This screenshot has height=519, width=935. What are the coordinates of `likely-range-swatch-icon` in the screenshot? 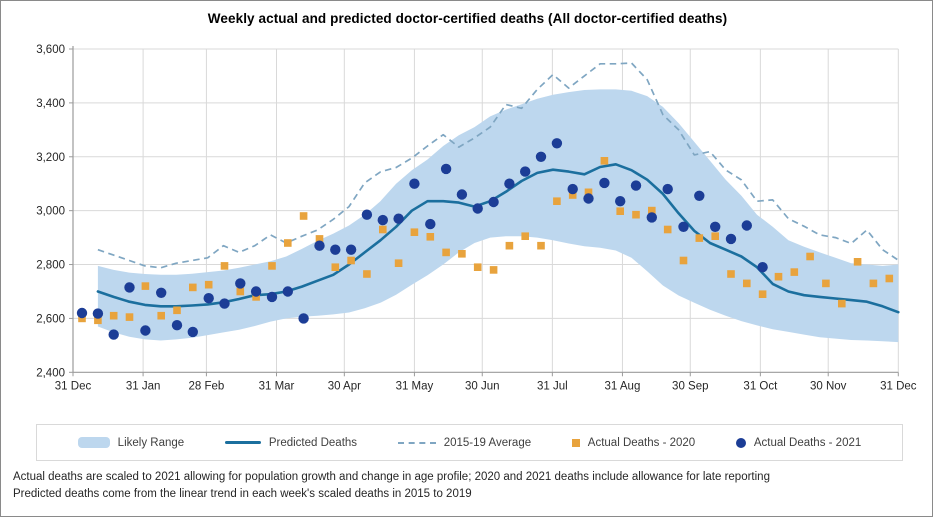 It's located at (93, 442).